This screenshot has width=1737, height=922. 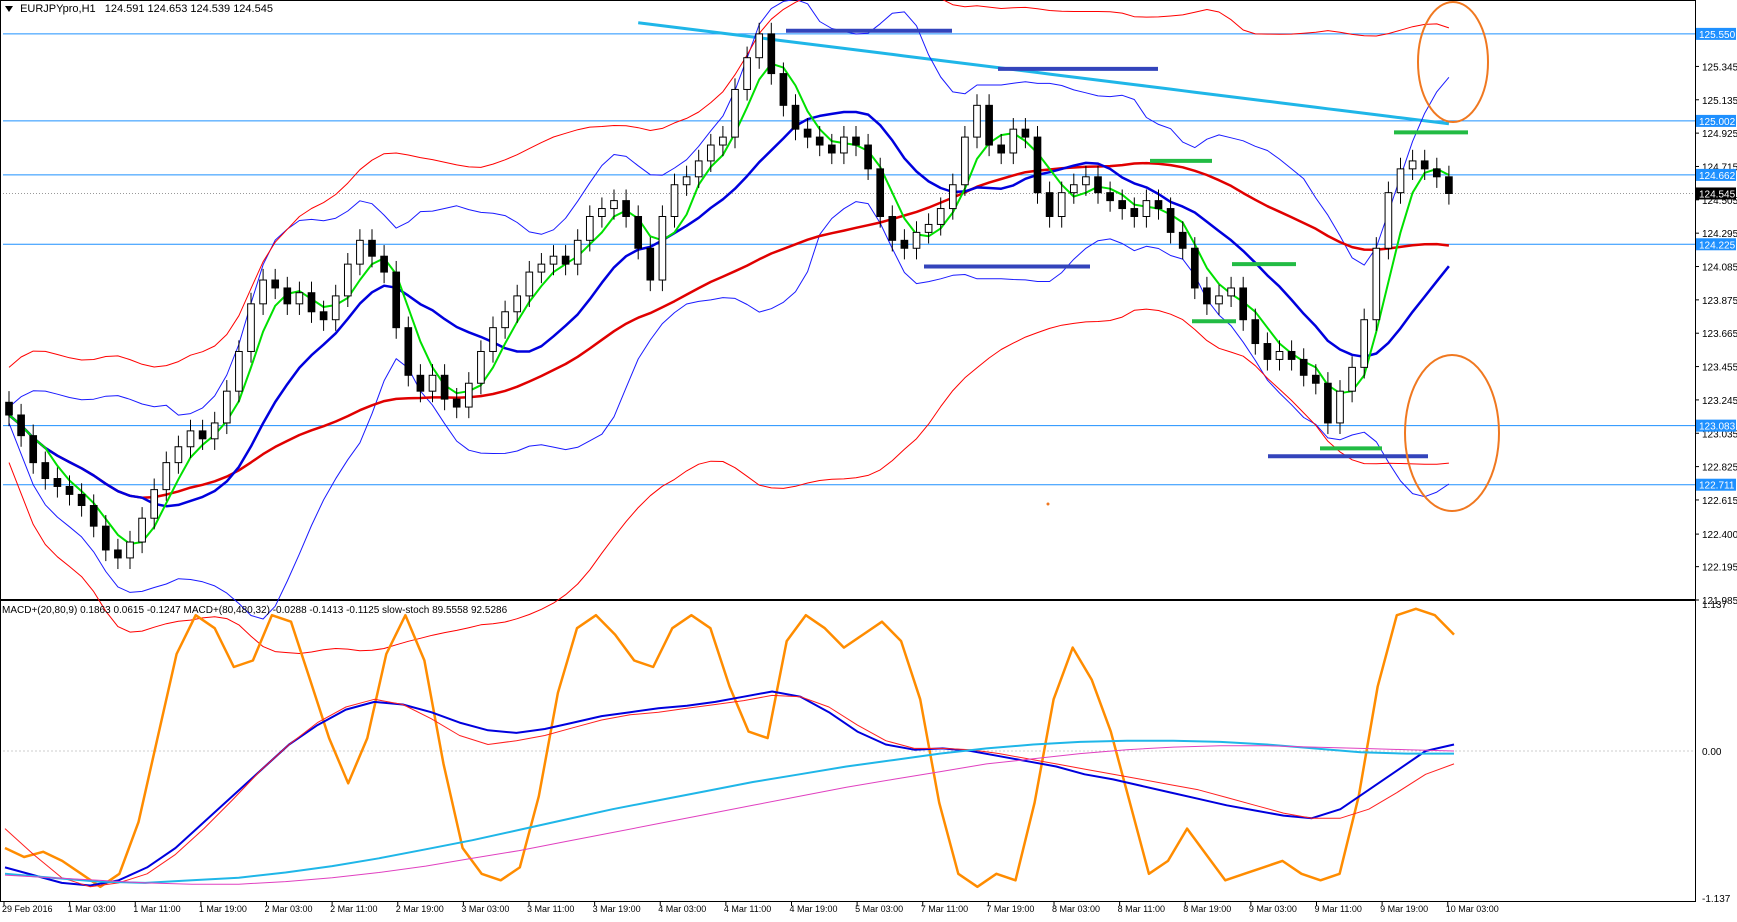 What do you see at coordinates (9, 8) in the screenshot?
I see `dropdown-arrow-icon` at bounding box center [9, 8].